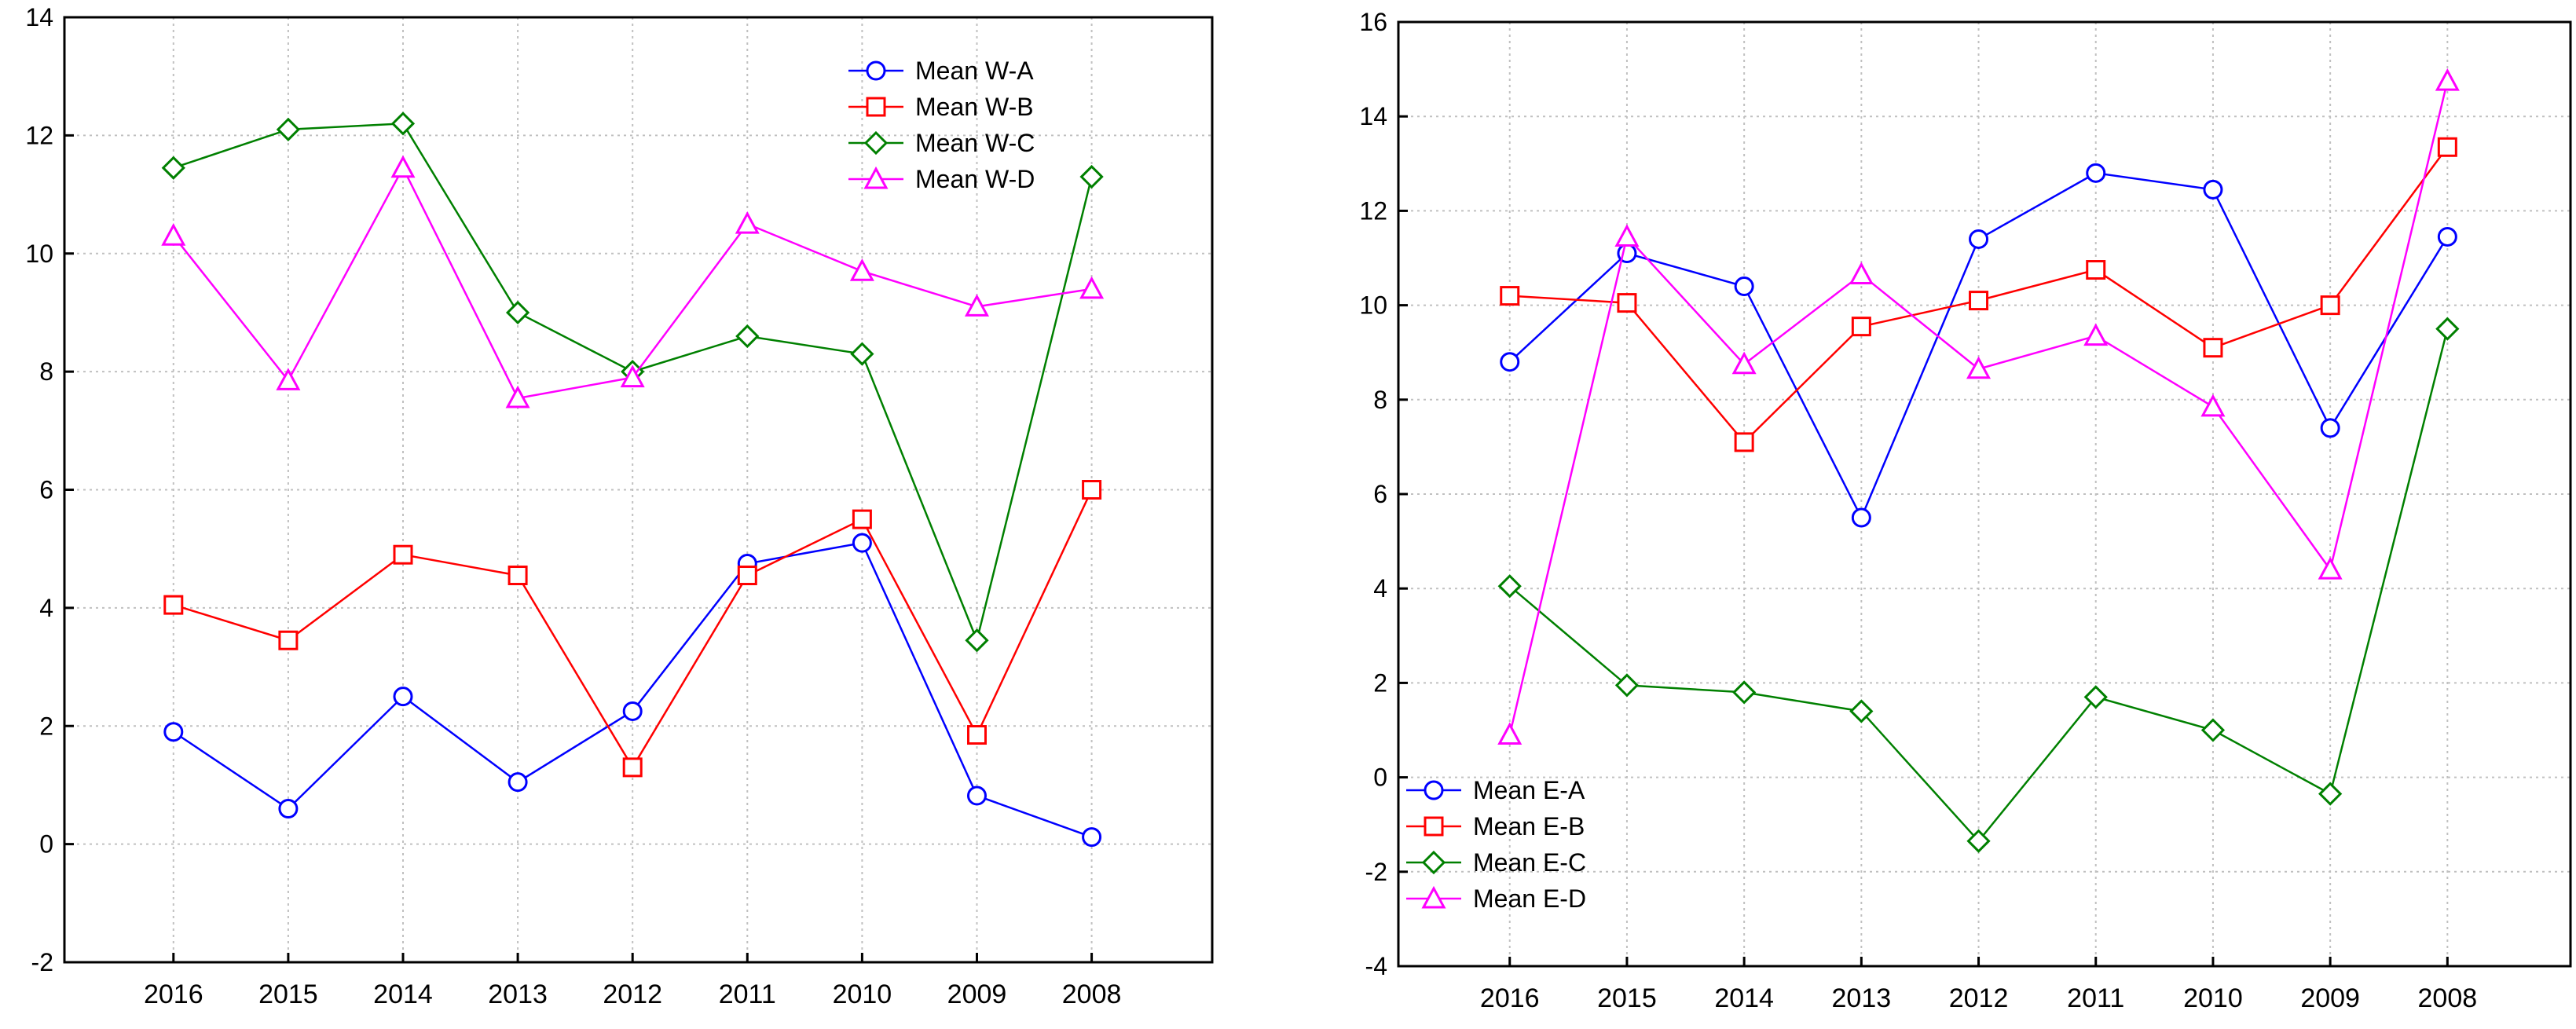 Image resolution: width=2576 pixels, height=1029 pixels. What do you see at coordinates (1092, 994) in the screenshot?
I see `chart-0-x-tick-label: 2008` at bounding box center [1092, 994].